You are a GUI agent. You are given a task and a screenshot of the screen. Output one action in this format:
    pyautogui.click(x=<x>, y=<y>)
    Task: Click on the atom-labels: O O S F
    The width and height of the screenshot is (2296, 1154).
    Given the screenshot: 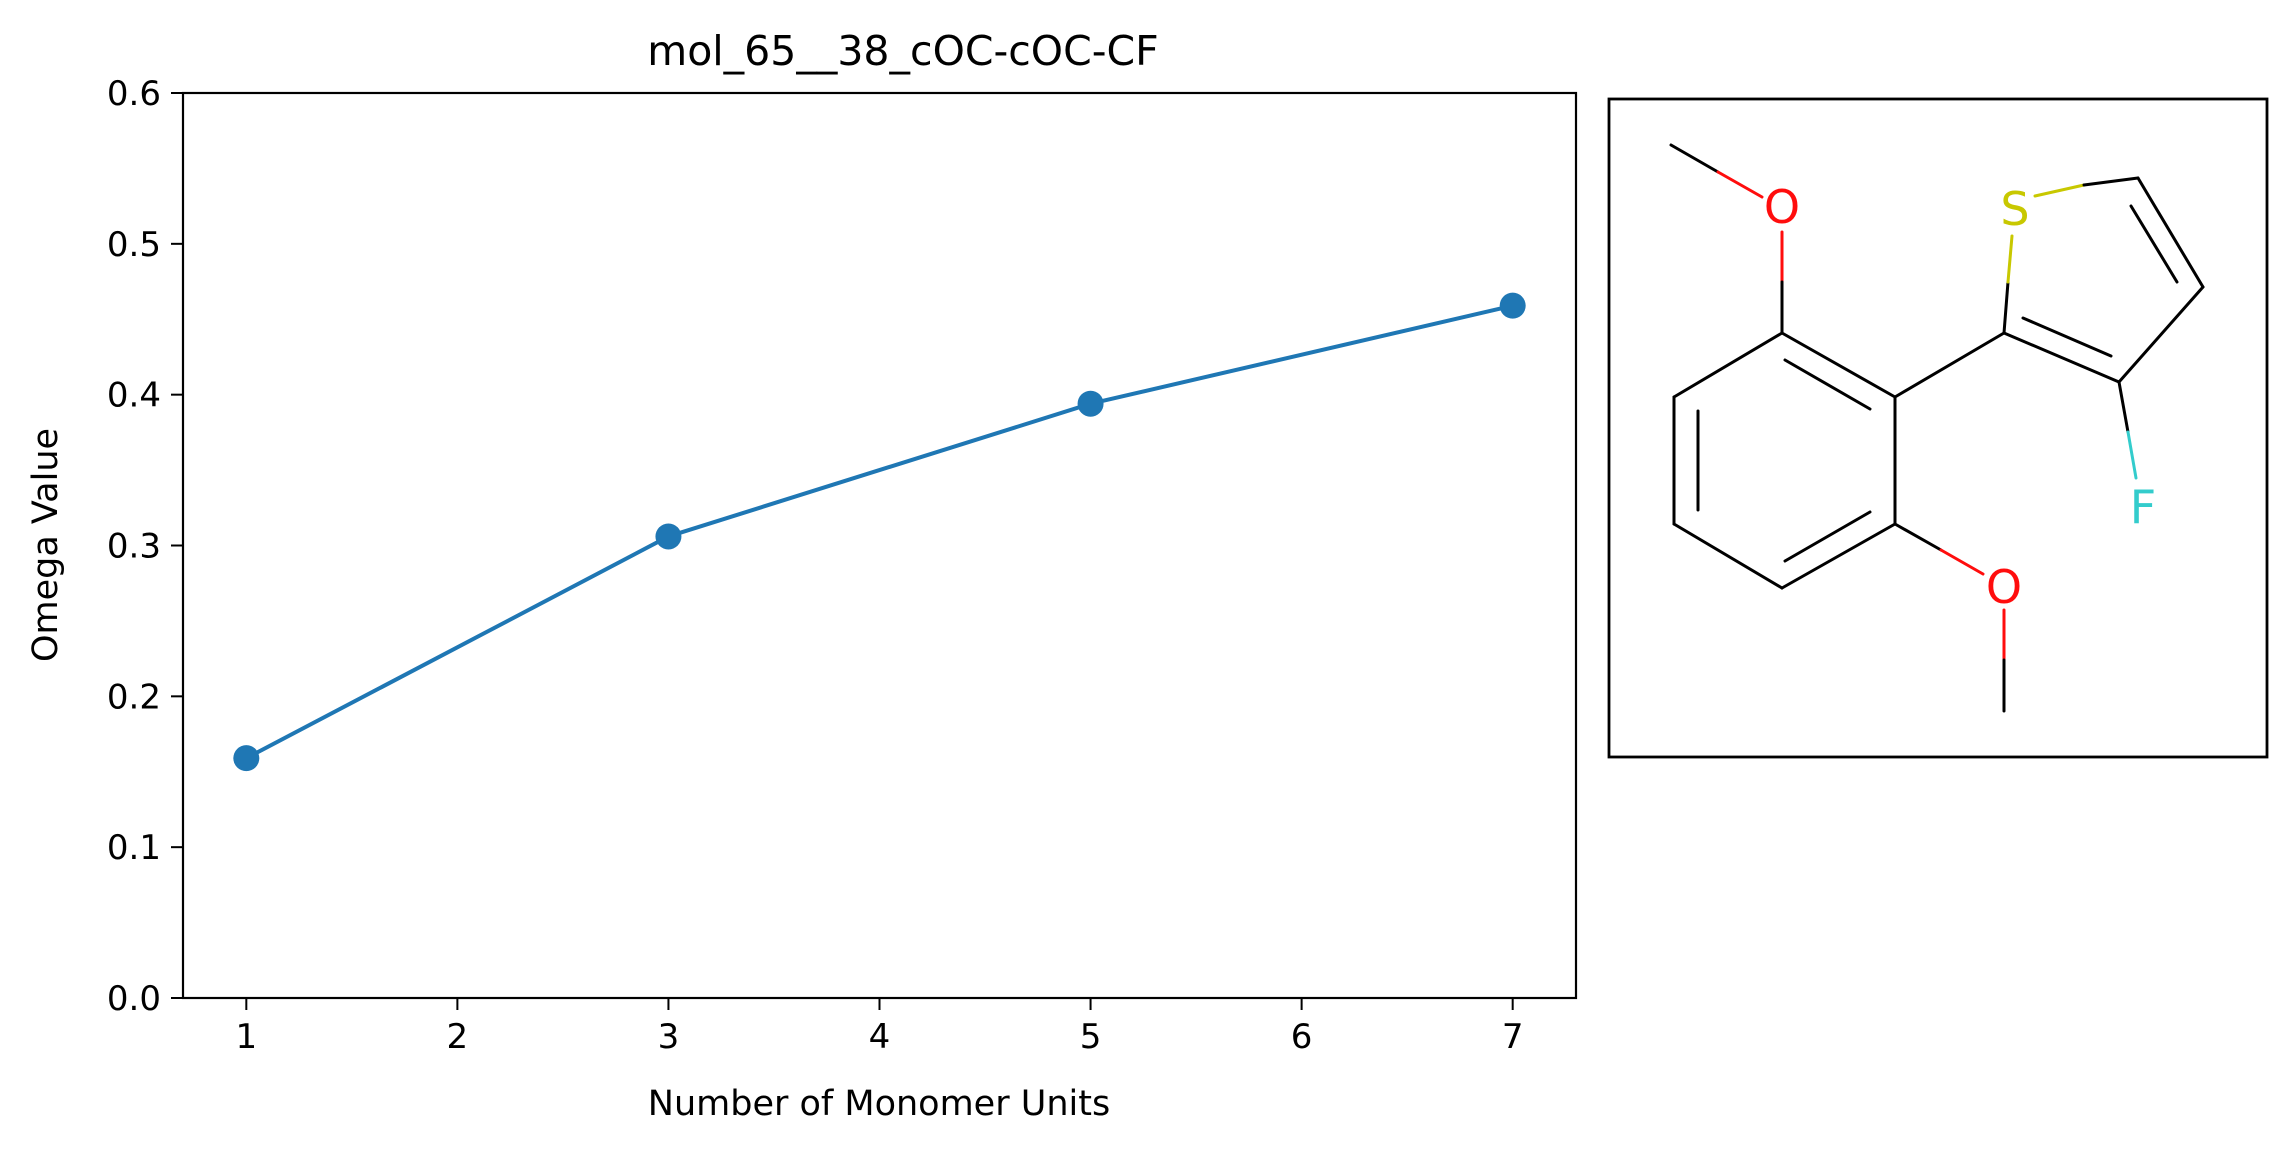 What is the action you would take?
    pyautogui.click(x=1960, y=397)
    